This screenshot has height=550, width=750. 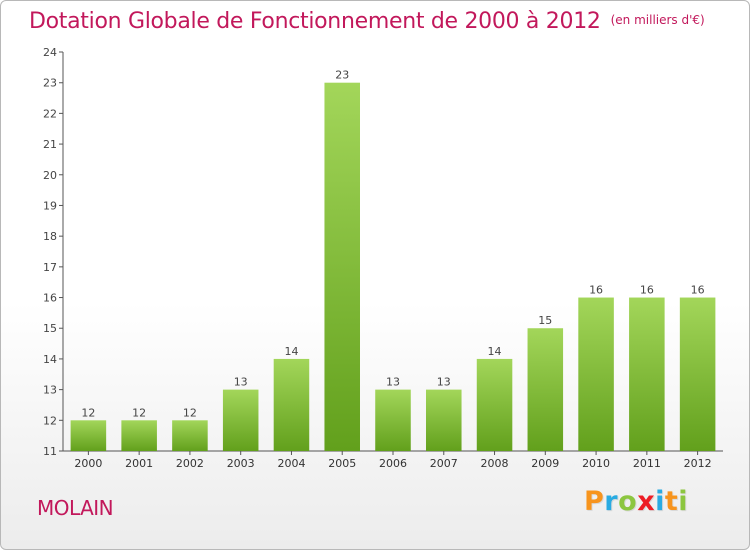 What do you see at coordinates (50, 205) in the screenshot?
I see `y-tick-label: 19` at bounding box center [50, 205].